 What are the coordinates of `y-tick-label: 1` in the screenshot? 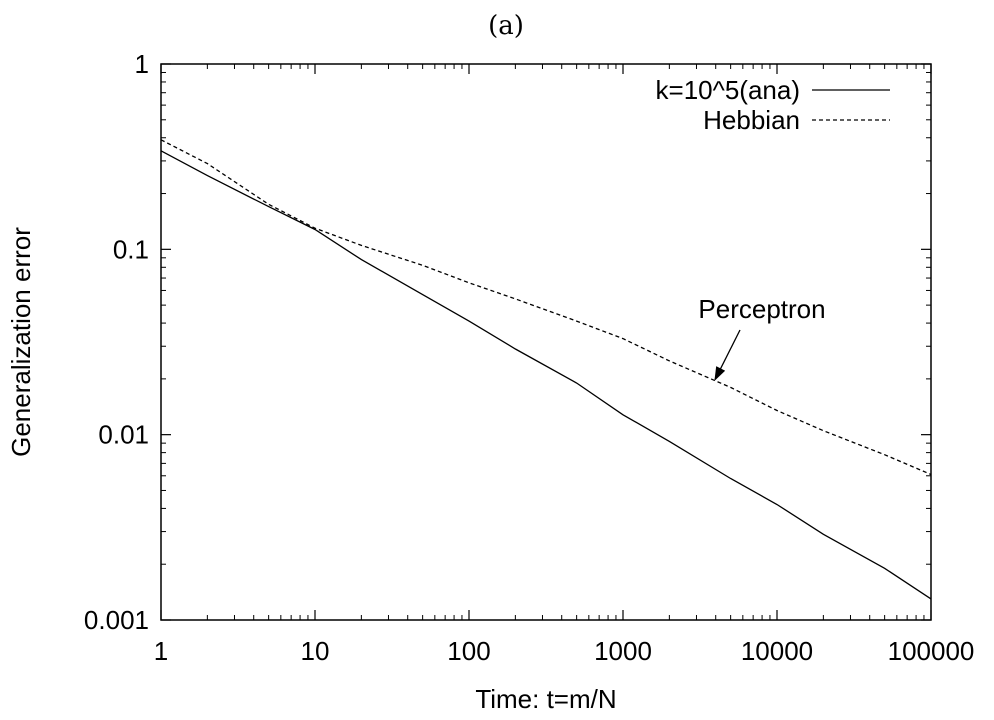 It's located at (142, 64).